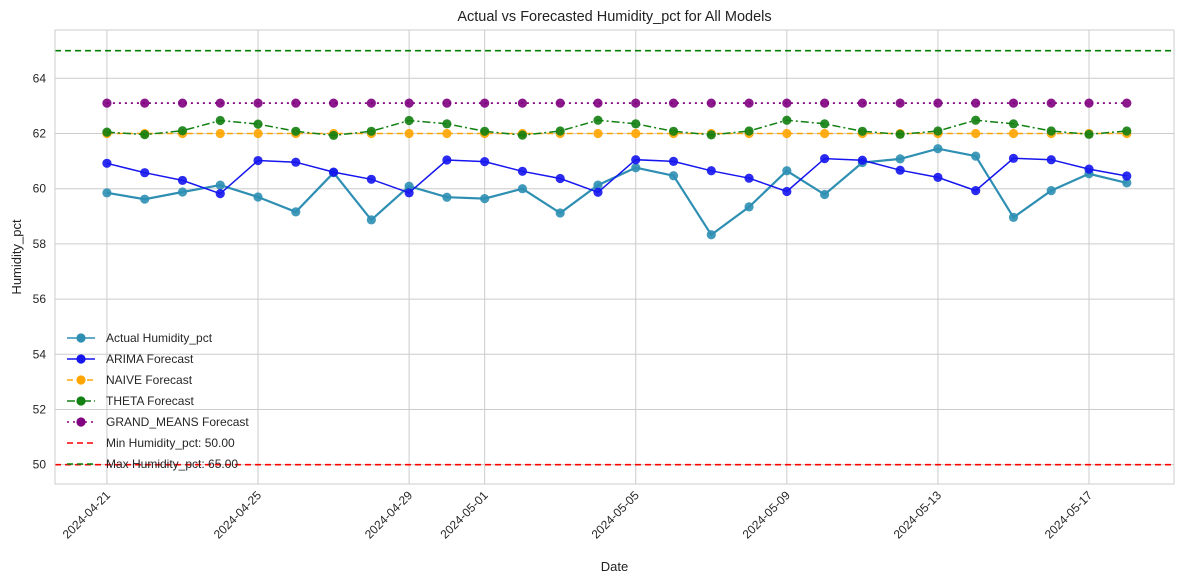 The height and width of the screenshot is (584, 1184). I want to click on y-tick-label: 50, so click(40, 465).